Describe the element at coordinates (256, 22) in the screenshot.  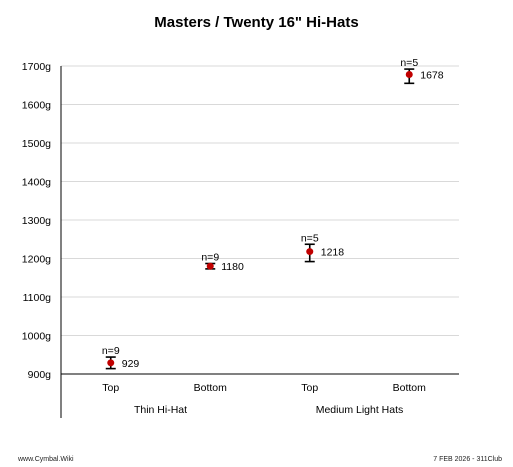
I see `chart-title: Masters / Twenty 16" Hi-Hats` at that location.